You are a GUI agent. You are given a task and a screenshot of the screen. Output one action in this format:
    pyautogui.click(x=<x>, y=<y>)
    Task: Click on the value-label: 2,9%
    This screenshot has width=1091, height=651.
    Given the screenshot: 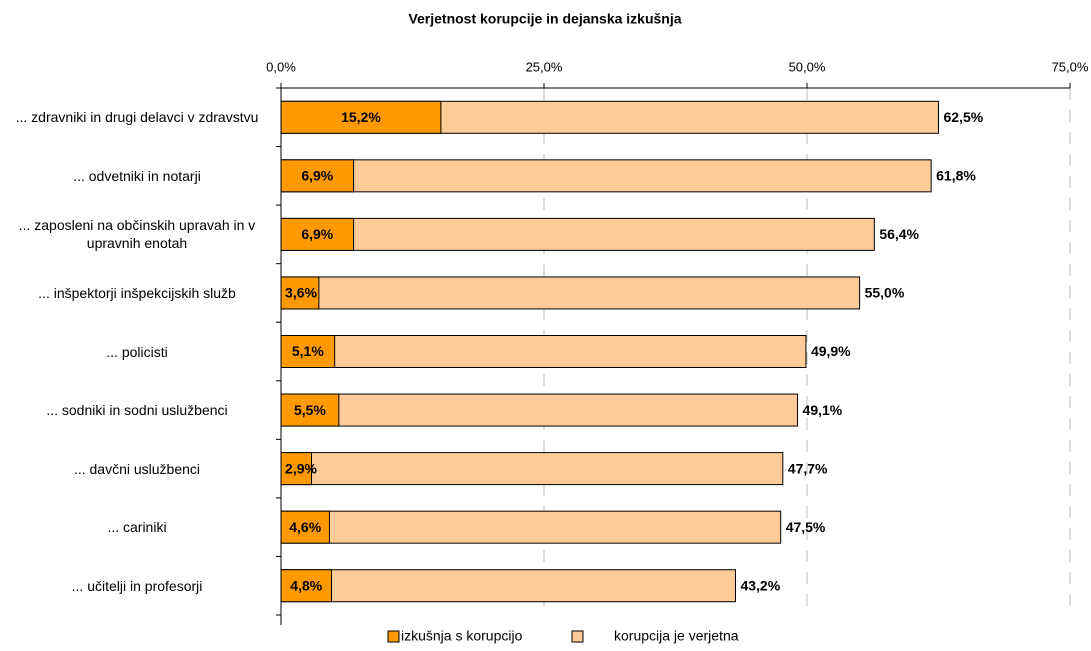 What is the action you would take?
    pyautogui.click(x=301, y=468)
    